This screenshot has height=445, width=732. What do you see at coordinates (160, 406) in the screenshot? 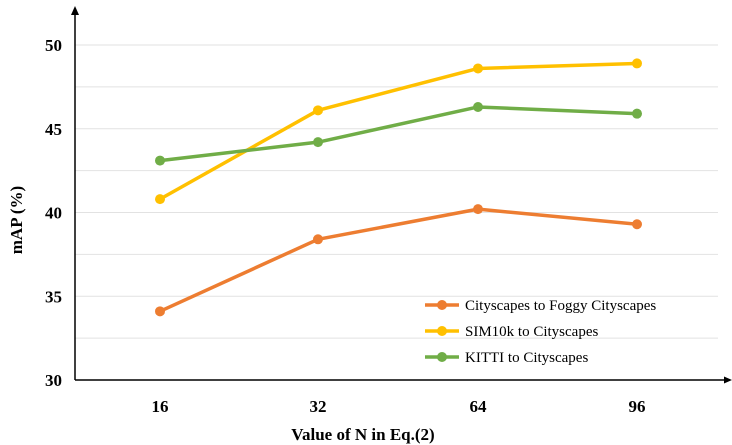
I see `x-tick-label: 16` at bounding box center [160, 406].